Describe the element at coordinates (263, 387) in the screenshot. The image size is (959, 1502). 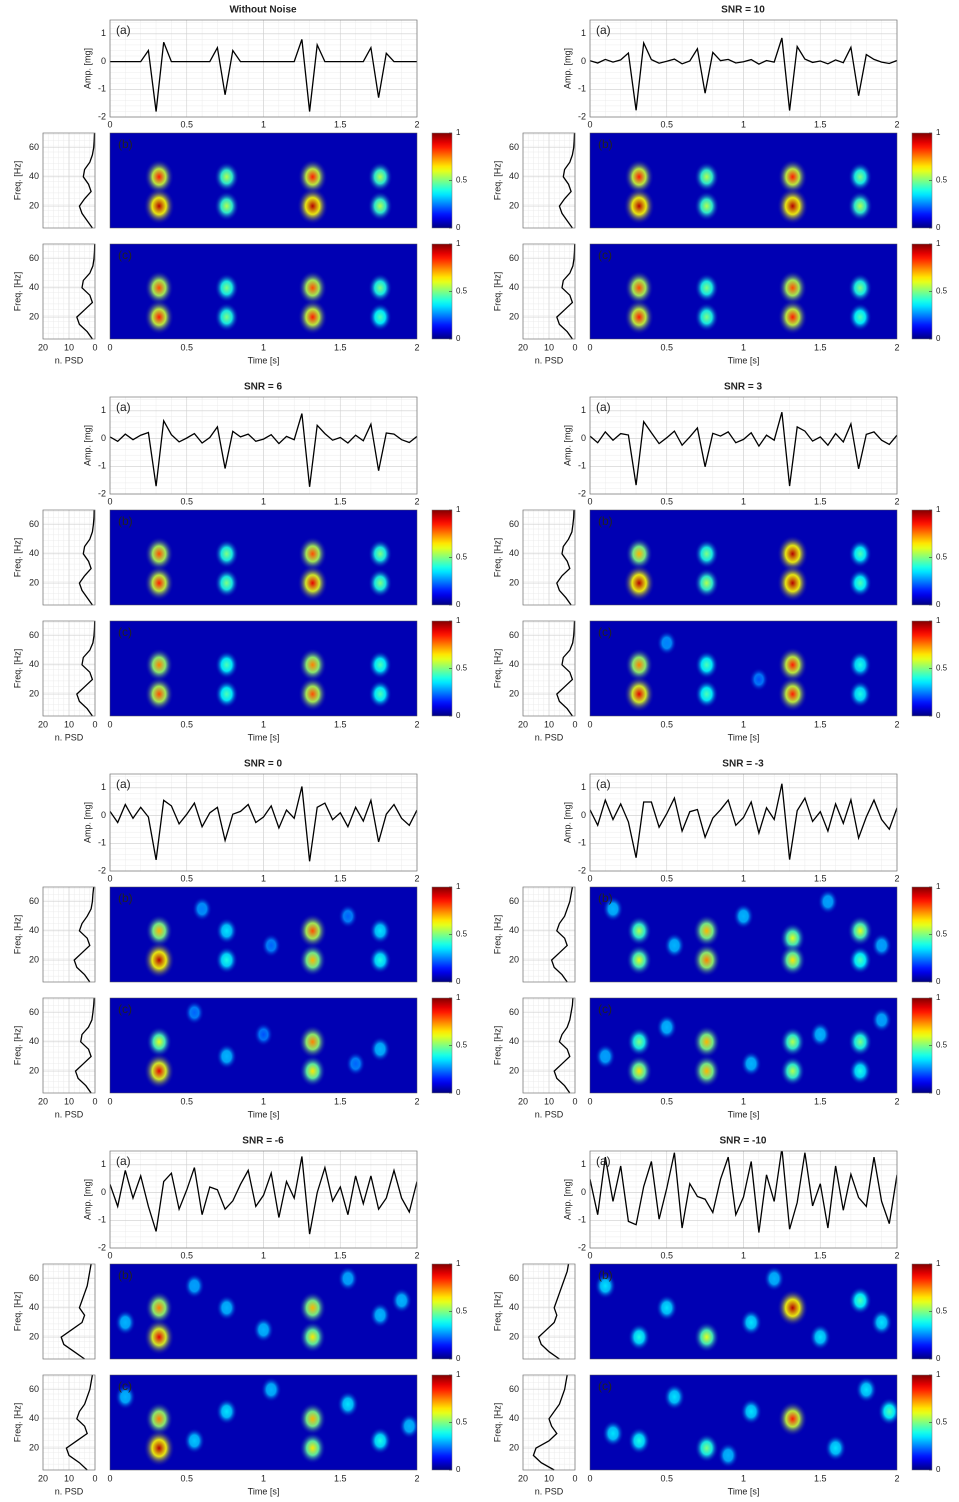
I see `panel-title: SNR = 6` at that location.